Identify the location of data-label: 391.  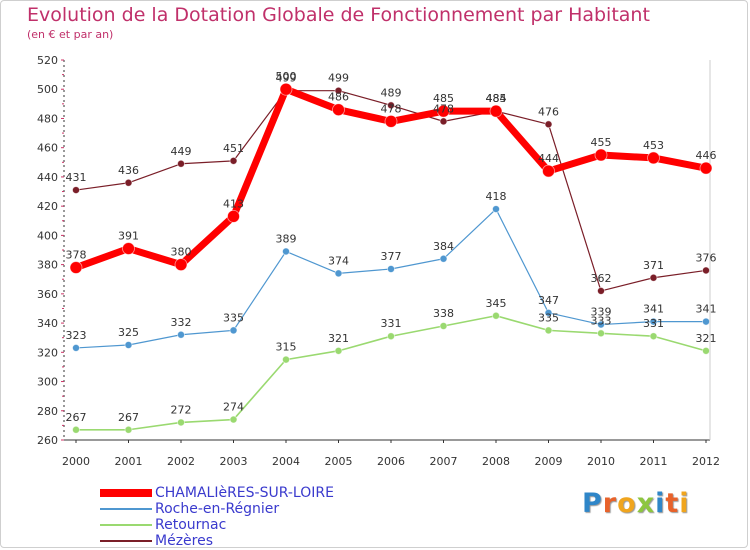
(128, 236).